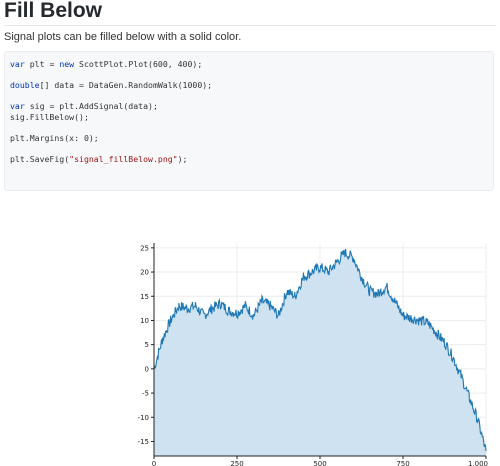 The width and height of the screenshot is (500, 466). What do you see at coordinates (144, 273) in the screenshot?
I see `y-tick-label: 20` at bounding box center [144, 273].